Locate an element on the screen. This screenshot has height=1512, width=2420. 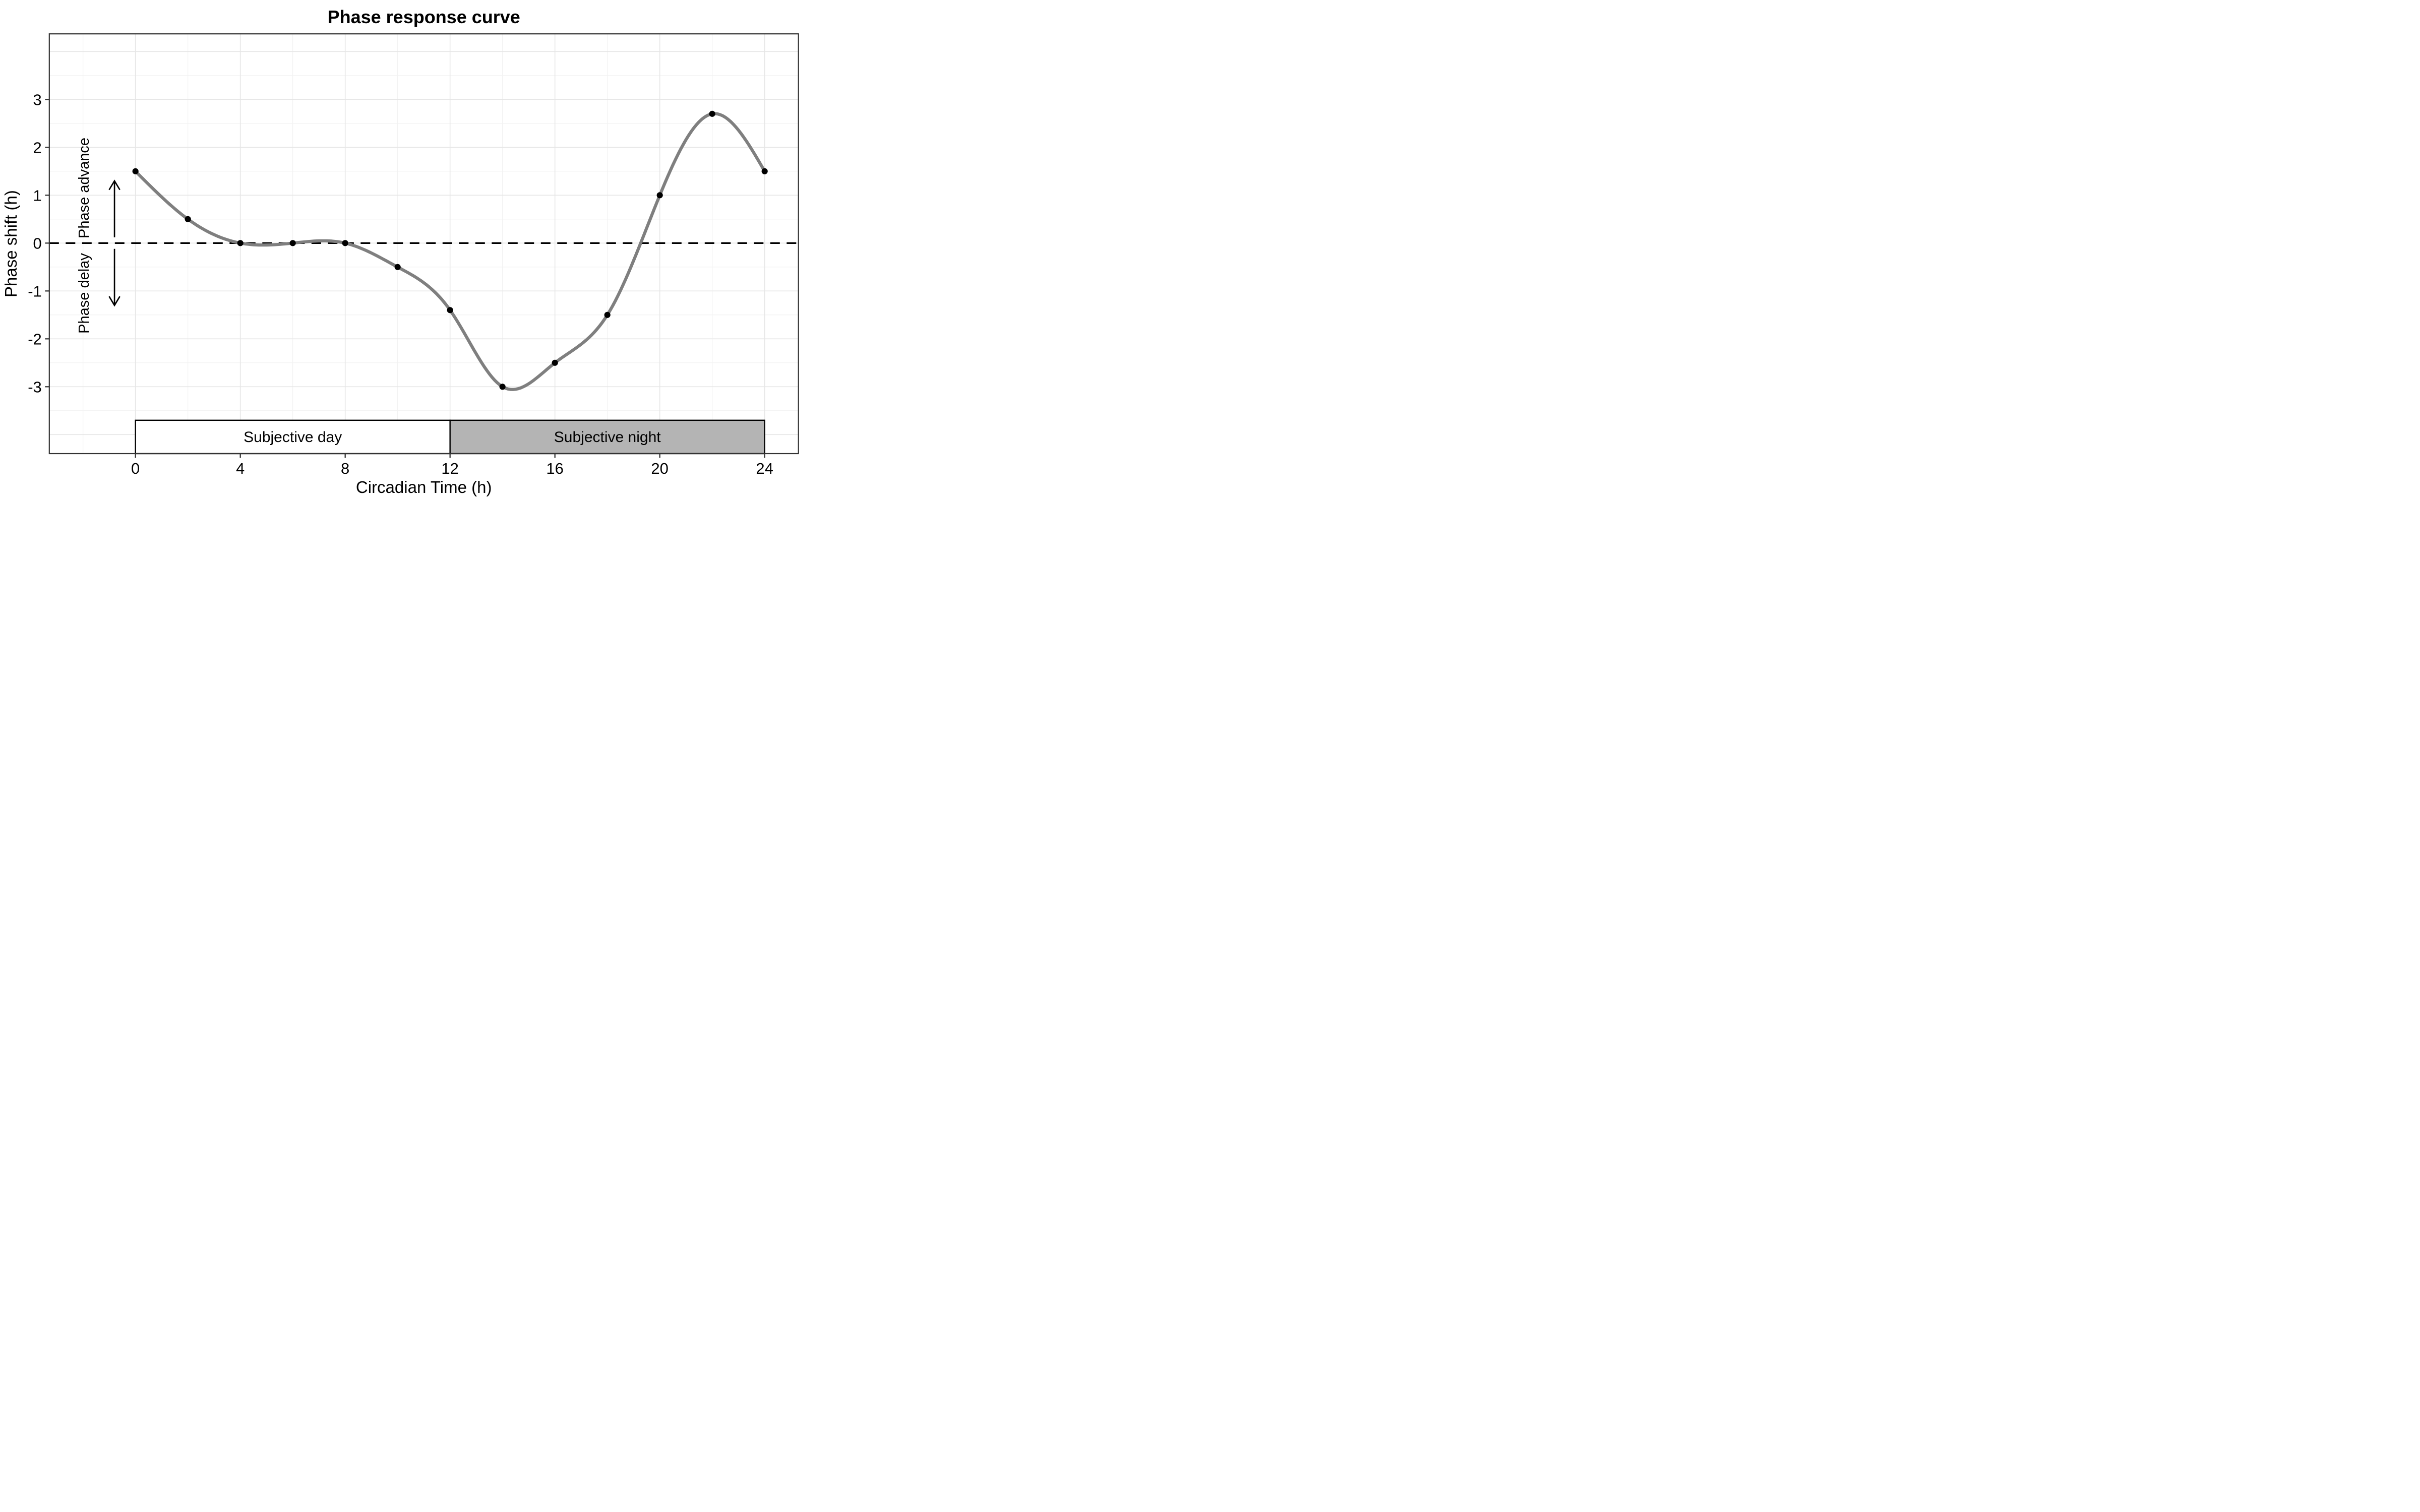
y-tick-label: 3 is located at coordinates (37, 100).